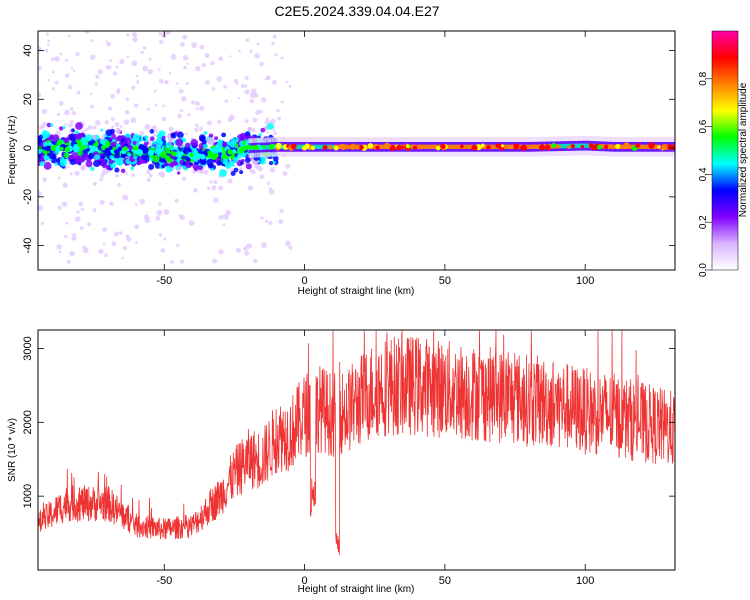 This screenshot has height=600, width=750. I want to click on spectrogram-y-tick-label: 20, so click(28, 99).